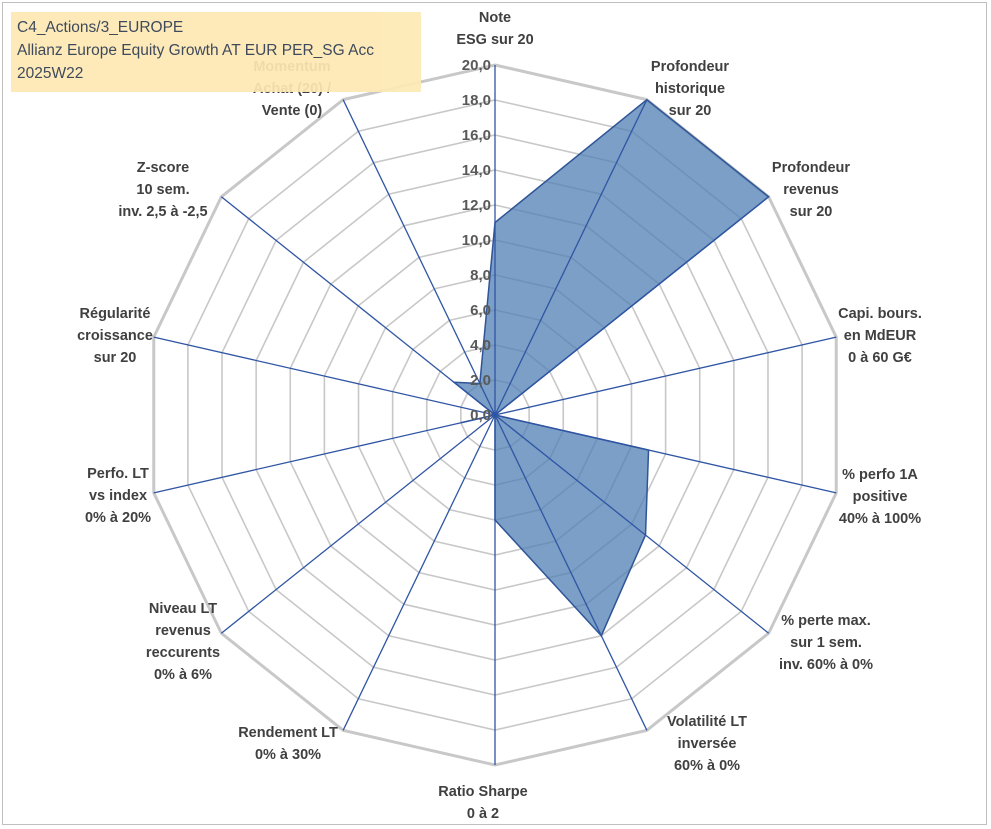  What do you see at coordinates (476, 135) in the screenshot?
I see `tick-label: 16,0` at bounding box center [476, 135].